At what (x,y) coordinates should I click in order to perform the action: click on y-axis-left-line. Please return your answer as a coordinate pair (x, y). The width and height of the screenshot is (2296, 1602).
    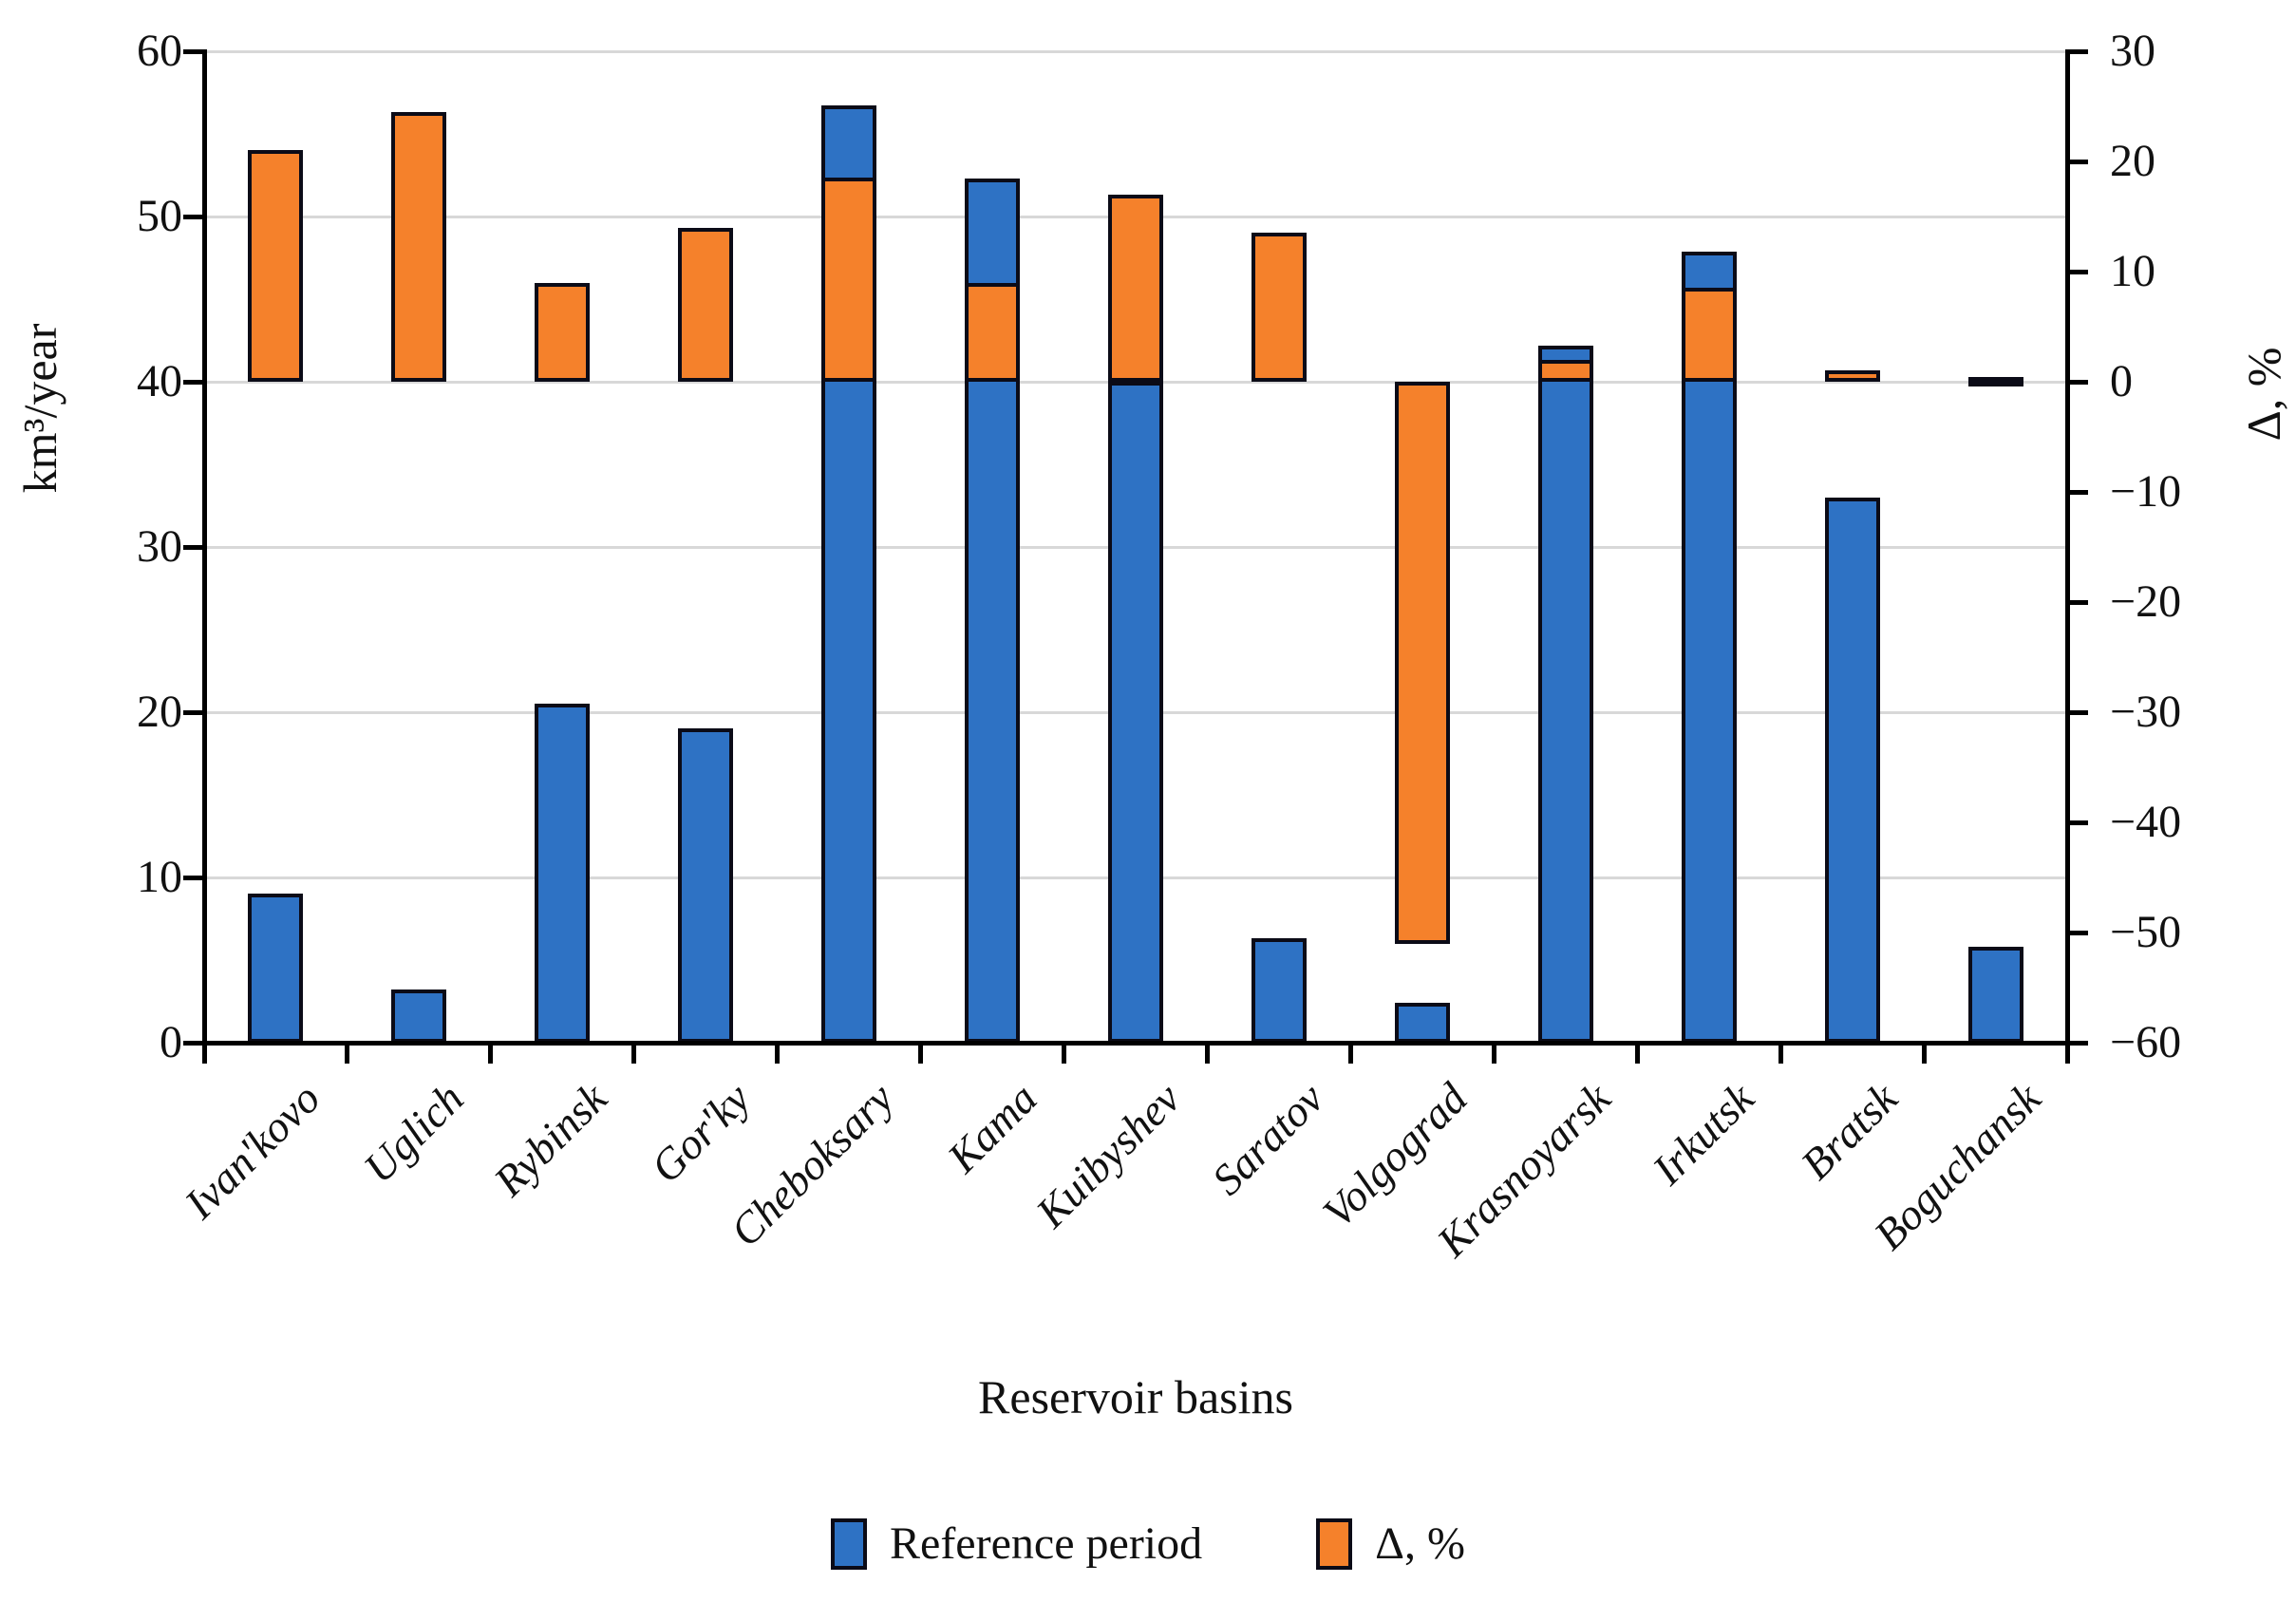
    Looking at the image, I should click on (204, 547).